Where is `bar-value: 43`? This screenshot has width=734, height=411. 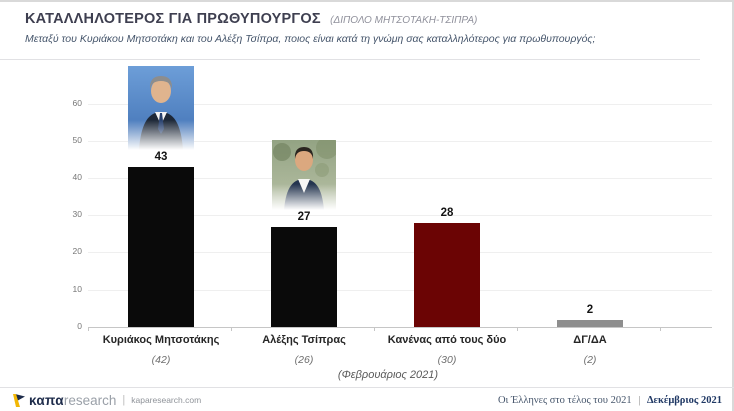
bar-value: 43 is located at coordinates (161, 157).